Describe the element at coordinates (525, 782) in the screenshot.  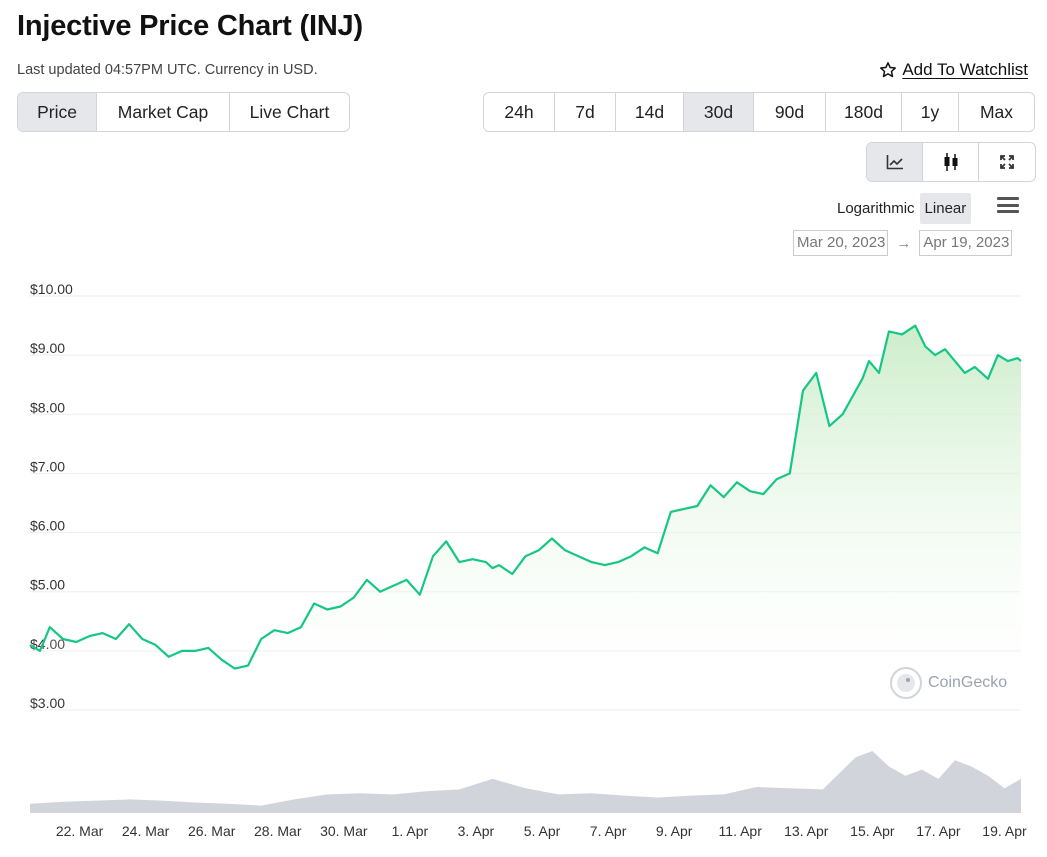
I see `volume-area` at that location.